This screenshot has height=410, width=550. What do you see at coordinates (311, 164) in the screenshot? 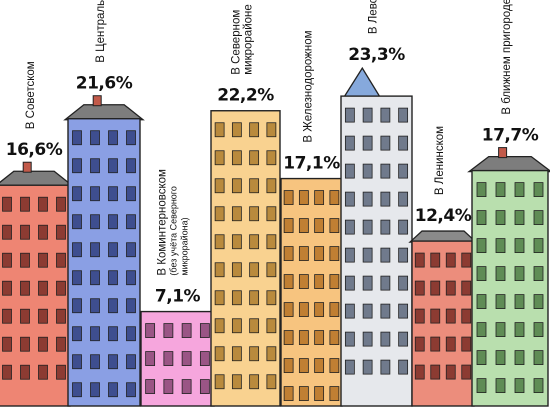
I see `value-label: 17,1%` at bounding box center [311, 164].